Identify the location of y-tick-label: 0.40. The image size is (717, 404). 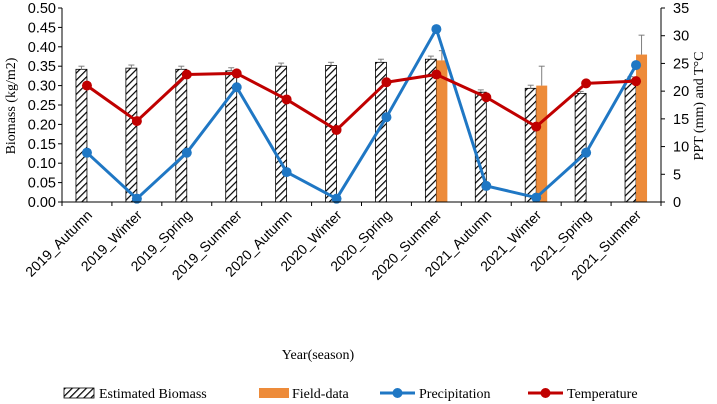
(42, 48).